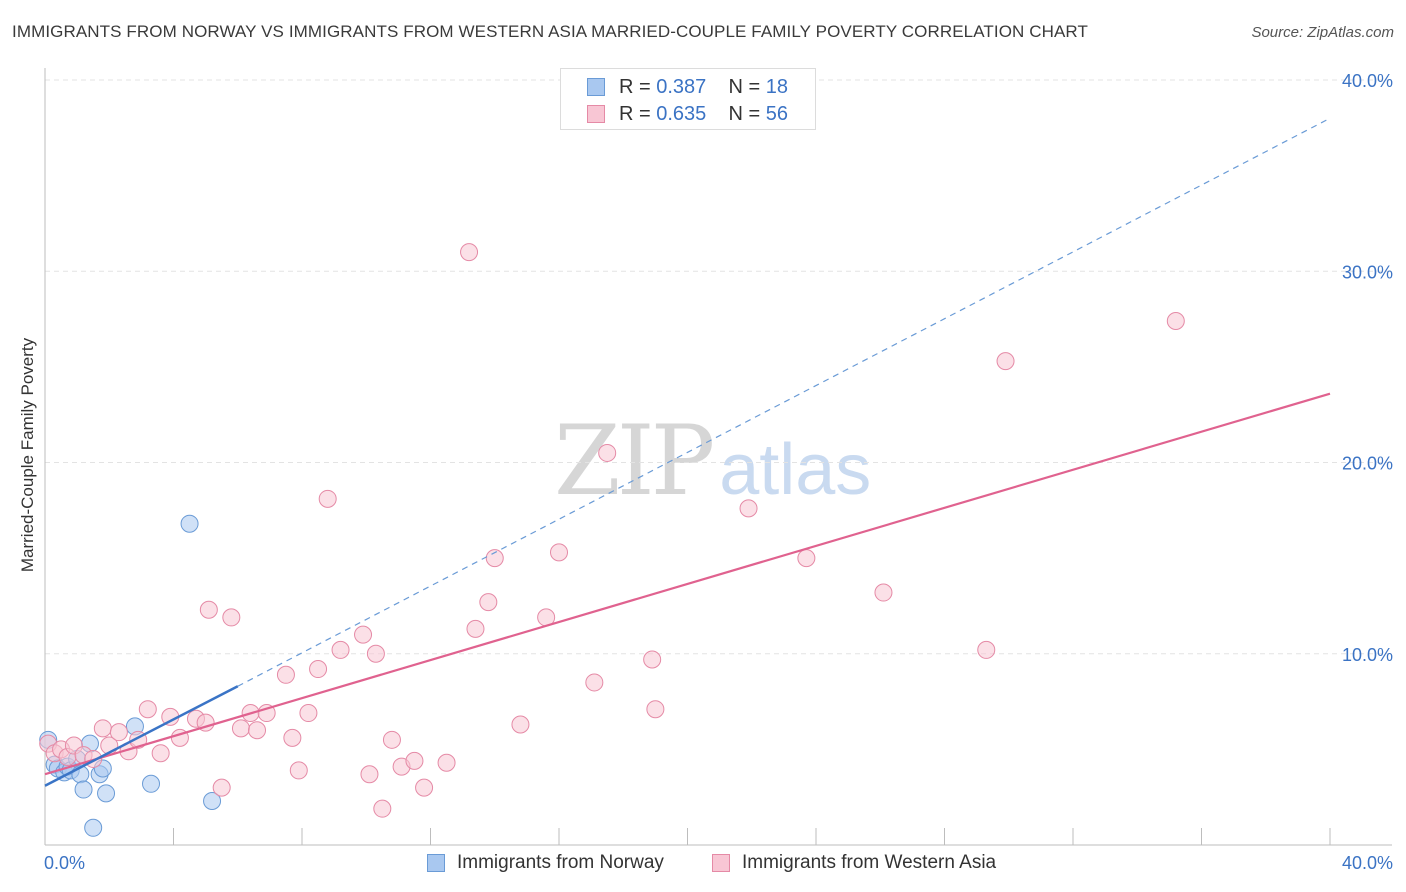  Describe the element at coordinates (681, 114) in the screenshot. I see `legend-r-value: 0.635` at that location.